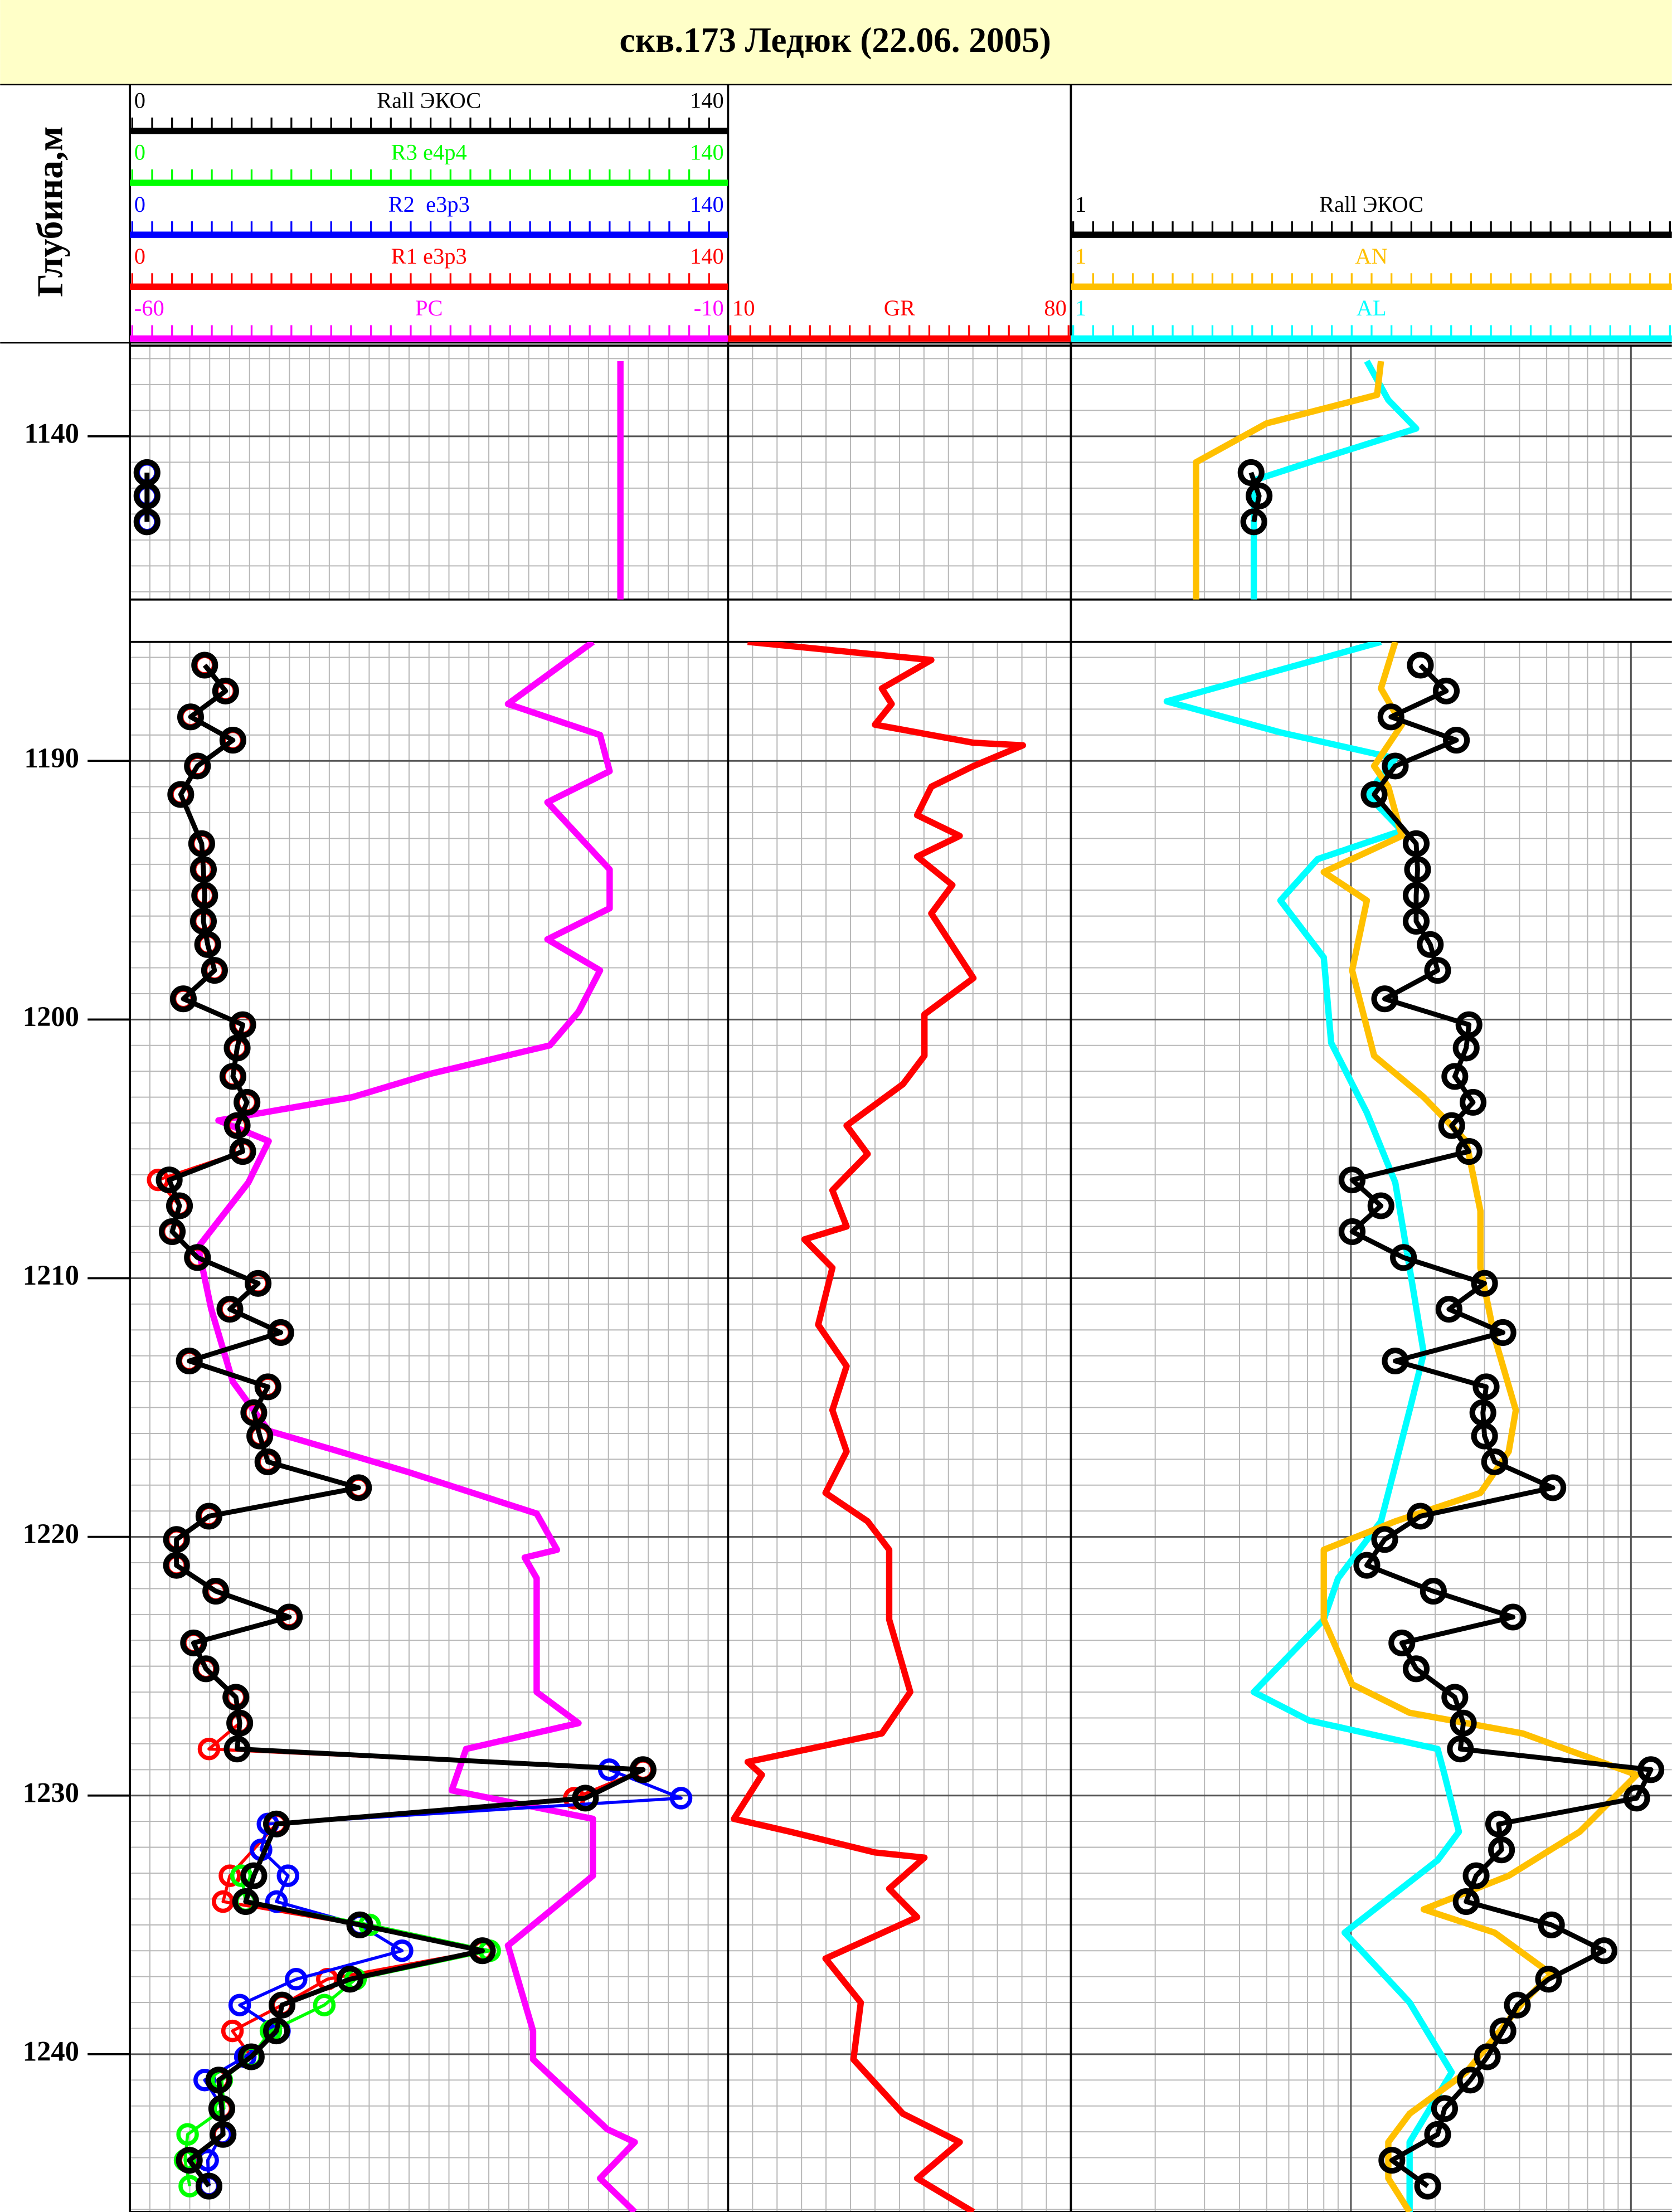  Describe the element at coordinates (709, 307) in the screenshot. I see `scale-max-label: -10` at that location.